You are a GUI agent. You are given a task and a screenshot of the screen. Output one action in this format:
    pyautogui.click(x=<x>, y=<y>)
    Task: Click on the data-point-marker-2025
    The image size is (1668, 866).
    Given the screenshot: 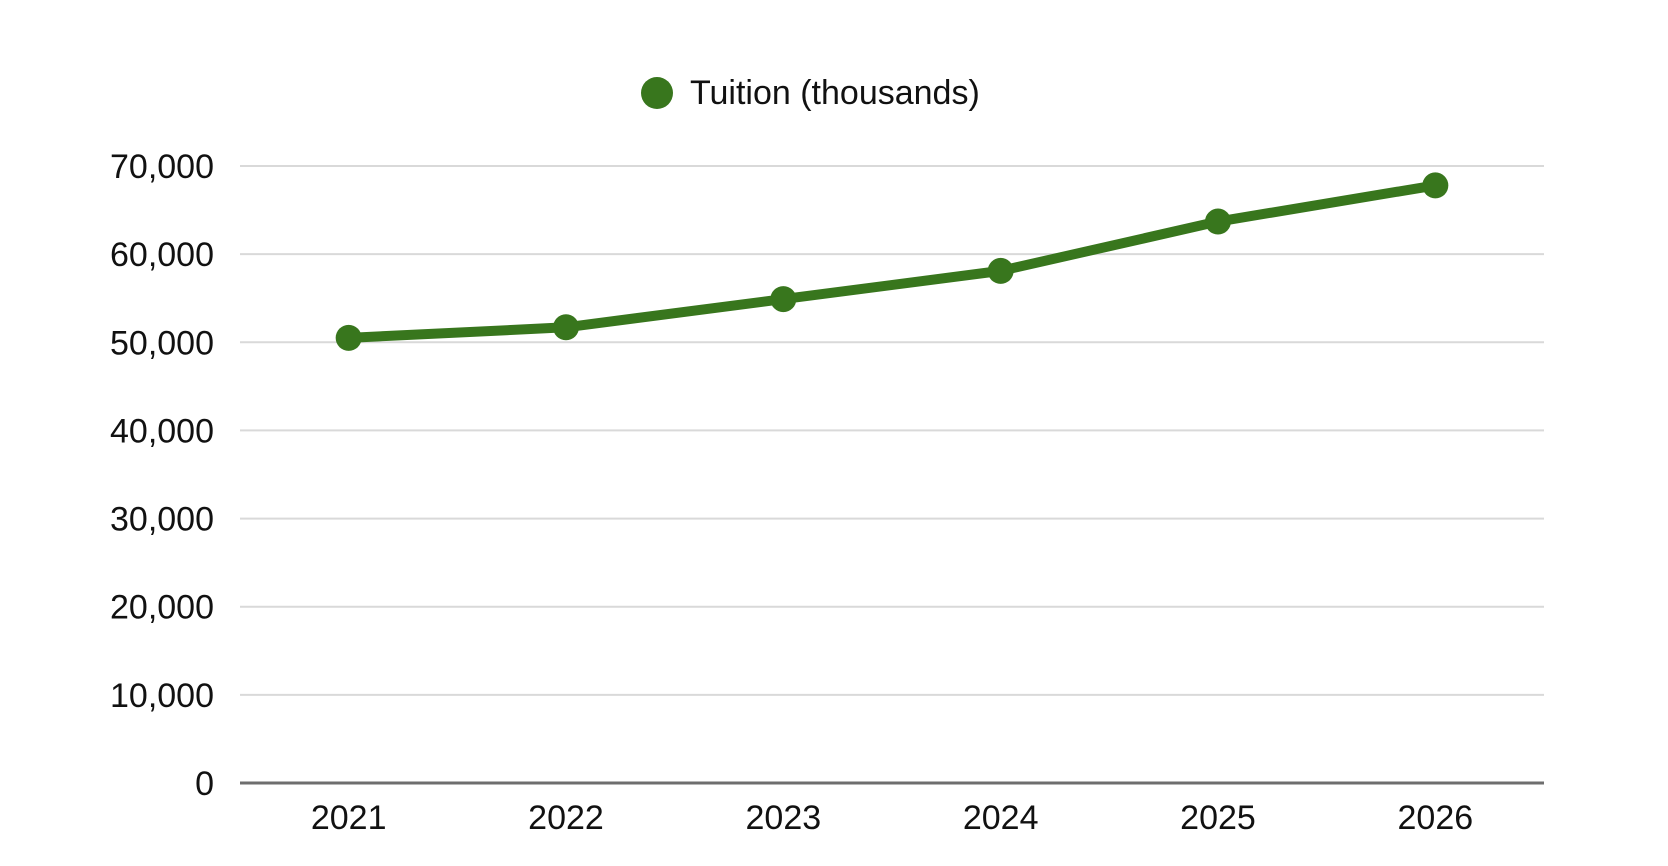 What is the action you would take?
    pyautogui.click(x=1218, y=221)
    